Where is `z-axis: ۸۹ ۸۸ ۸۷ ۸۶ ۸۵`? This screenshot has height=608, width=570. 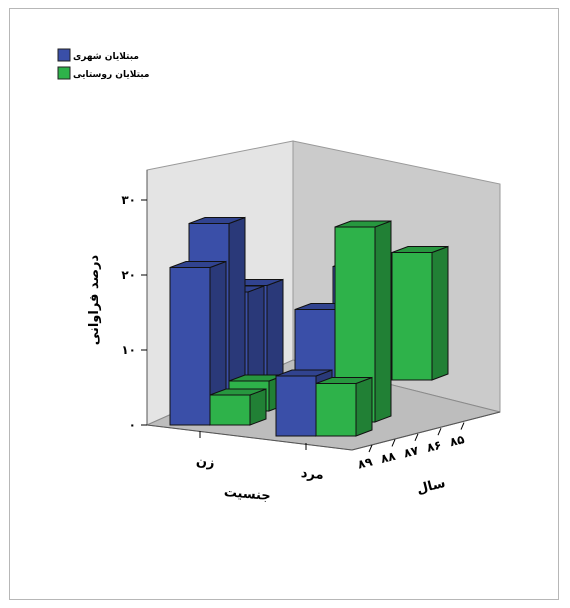
z-axis: ۸۹ ۸۸ ۸۷ ۸۶ ۸۵ is located at coordinates (426, 441).